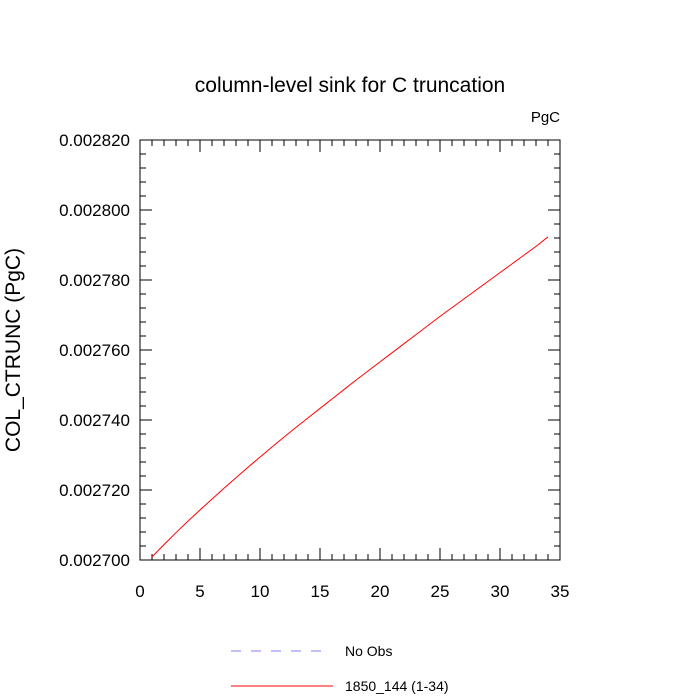 This screenshot has width=700, height=700. I want to click on x-tick-label: 25, so click(440, 591).